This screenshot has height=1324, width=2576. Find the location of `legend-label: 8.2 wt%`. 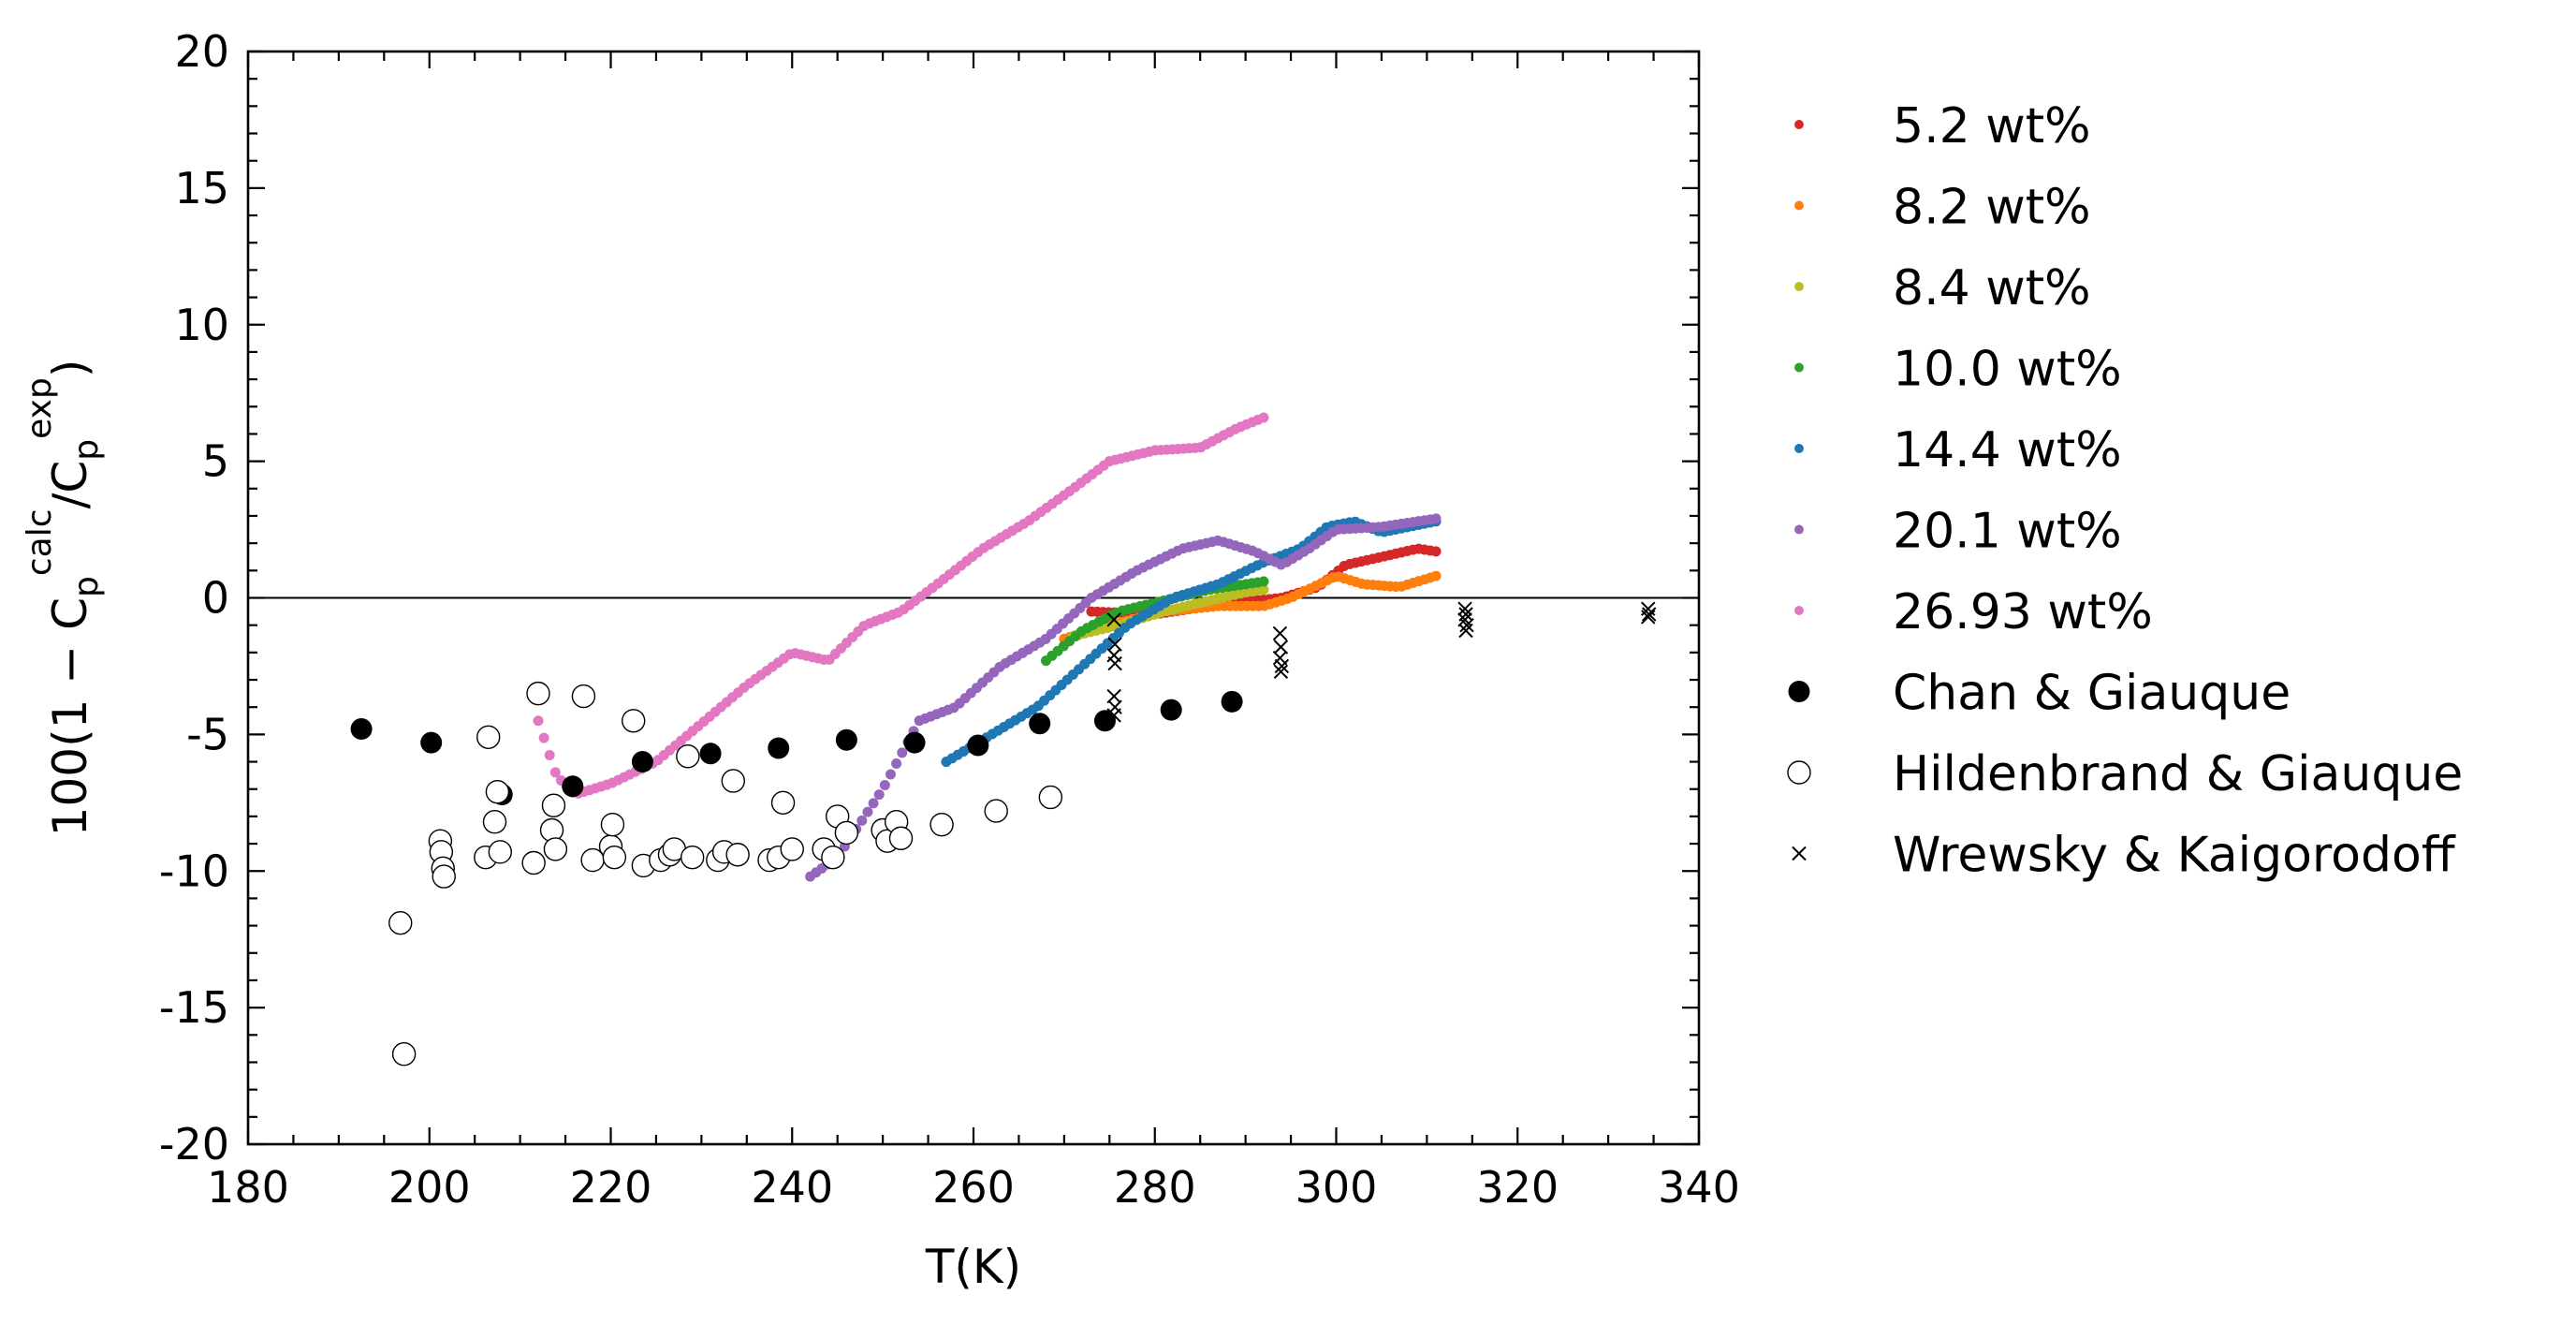

legend-label: 8.2 wt% is located at coordinates (1992, 208).